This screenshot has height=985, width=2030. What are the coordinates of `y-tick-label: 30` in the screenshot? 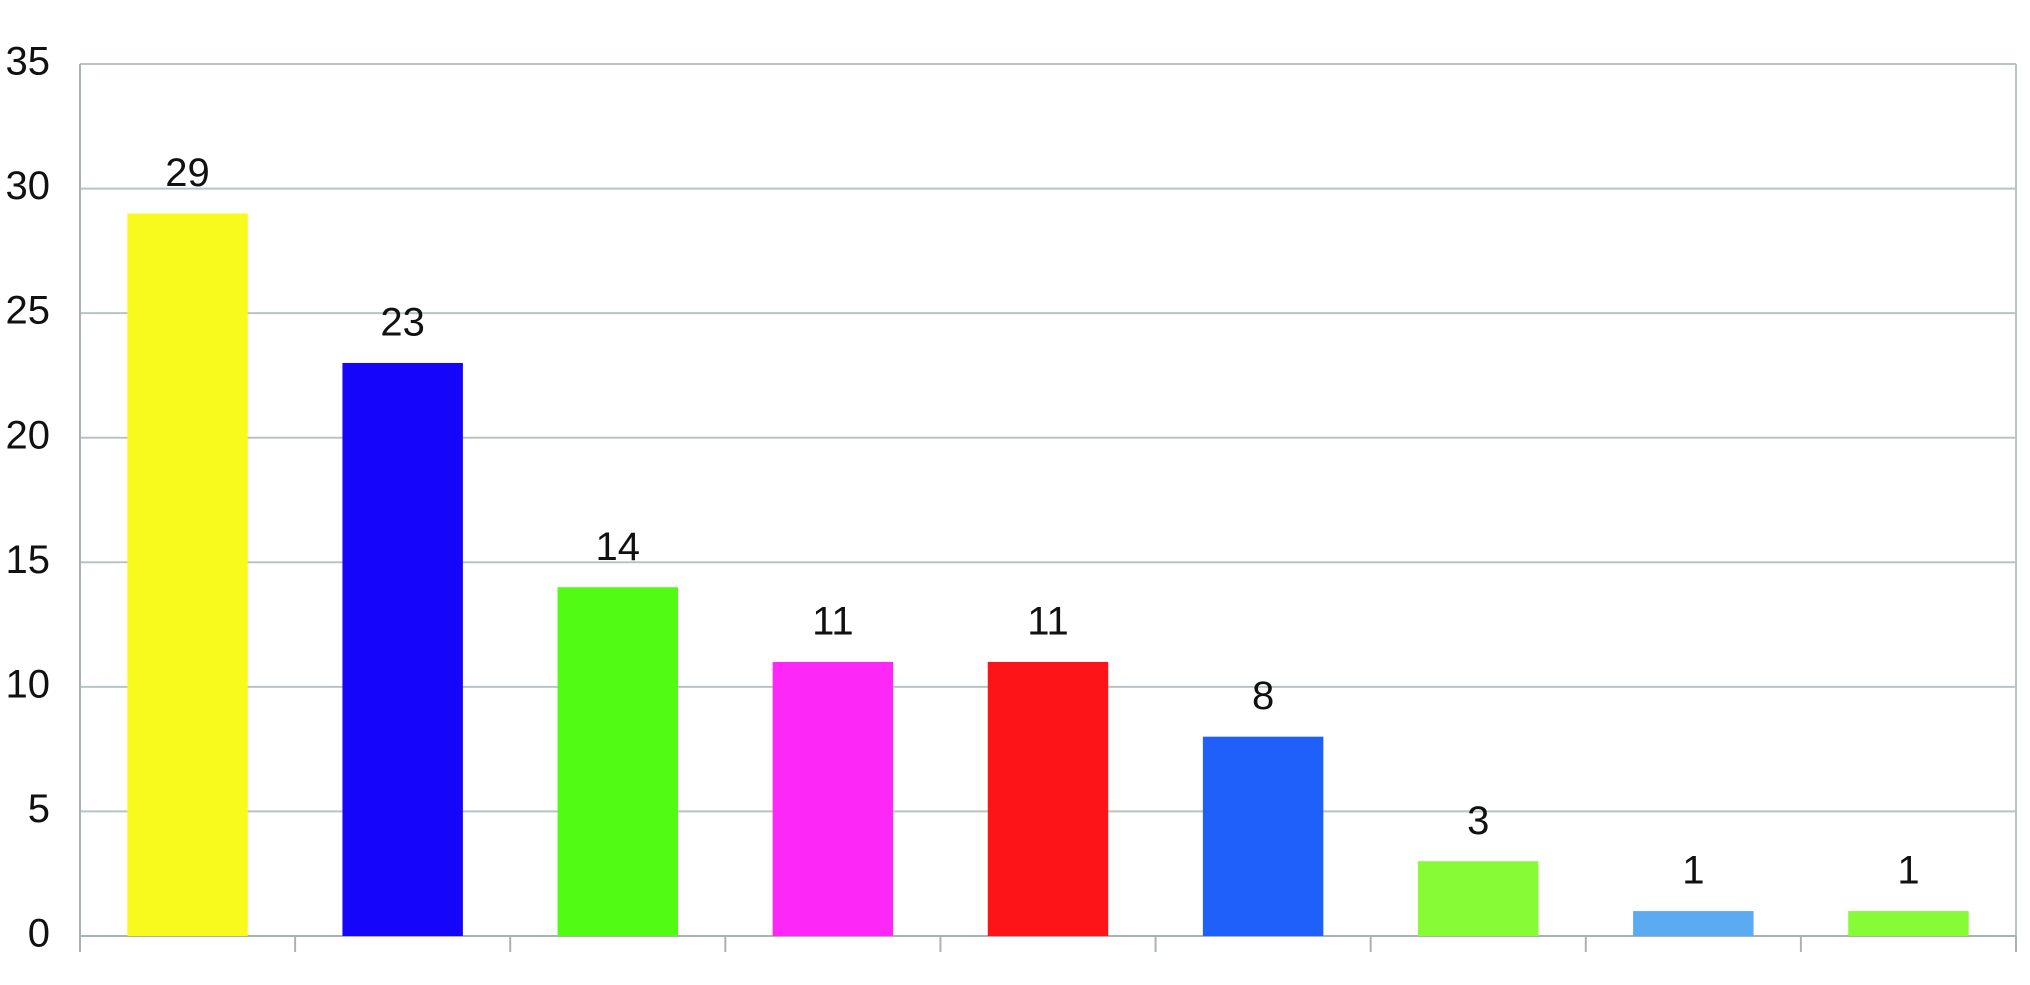 It's located at (28, 186).